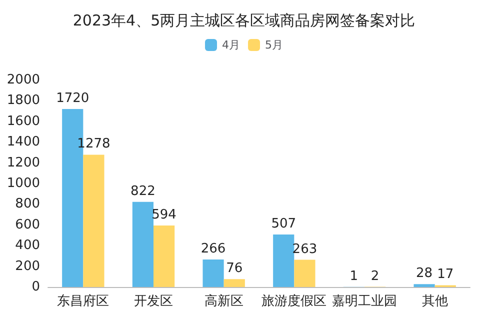 This screenshot has width=488, height=321. What do you see at coordinates (23, 183) in the screenshot?
I see `y-tick-label: 1000` at bounding box center [23, 183].